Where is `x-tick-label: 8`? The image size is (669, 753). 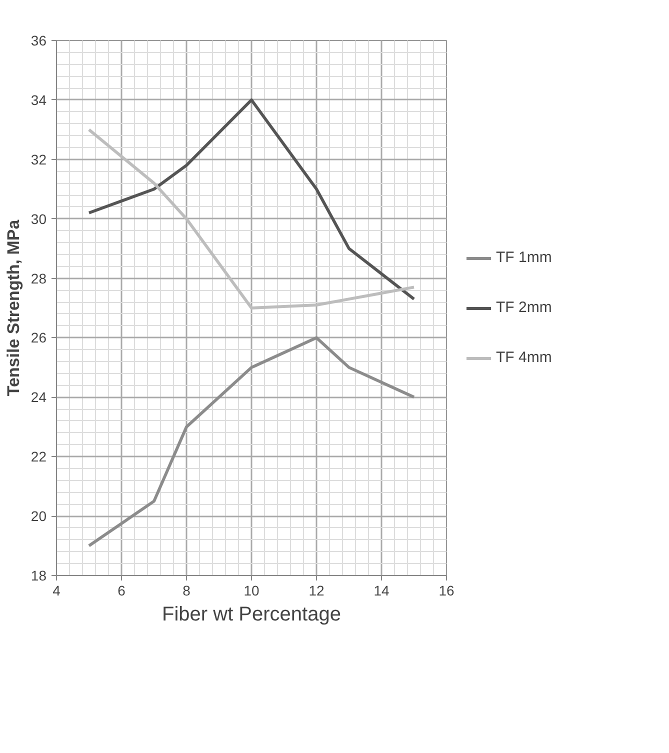 x-tick-label: 8 is located at coordinates (186, 590).